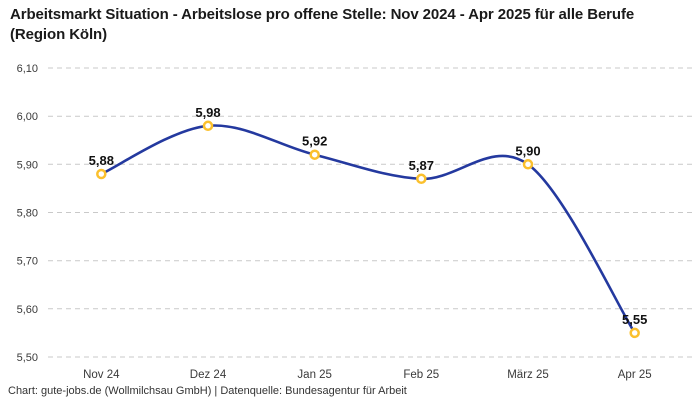  What do you see at coordinates (27, 262) in the screenshot?
I see `y-axis-tick-label: 5,70` at bounding box center [27, 262].